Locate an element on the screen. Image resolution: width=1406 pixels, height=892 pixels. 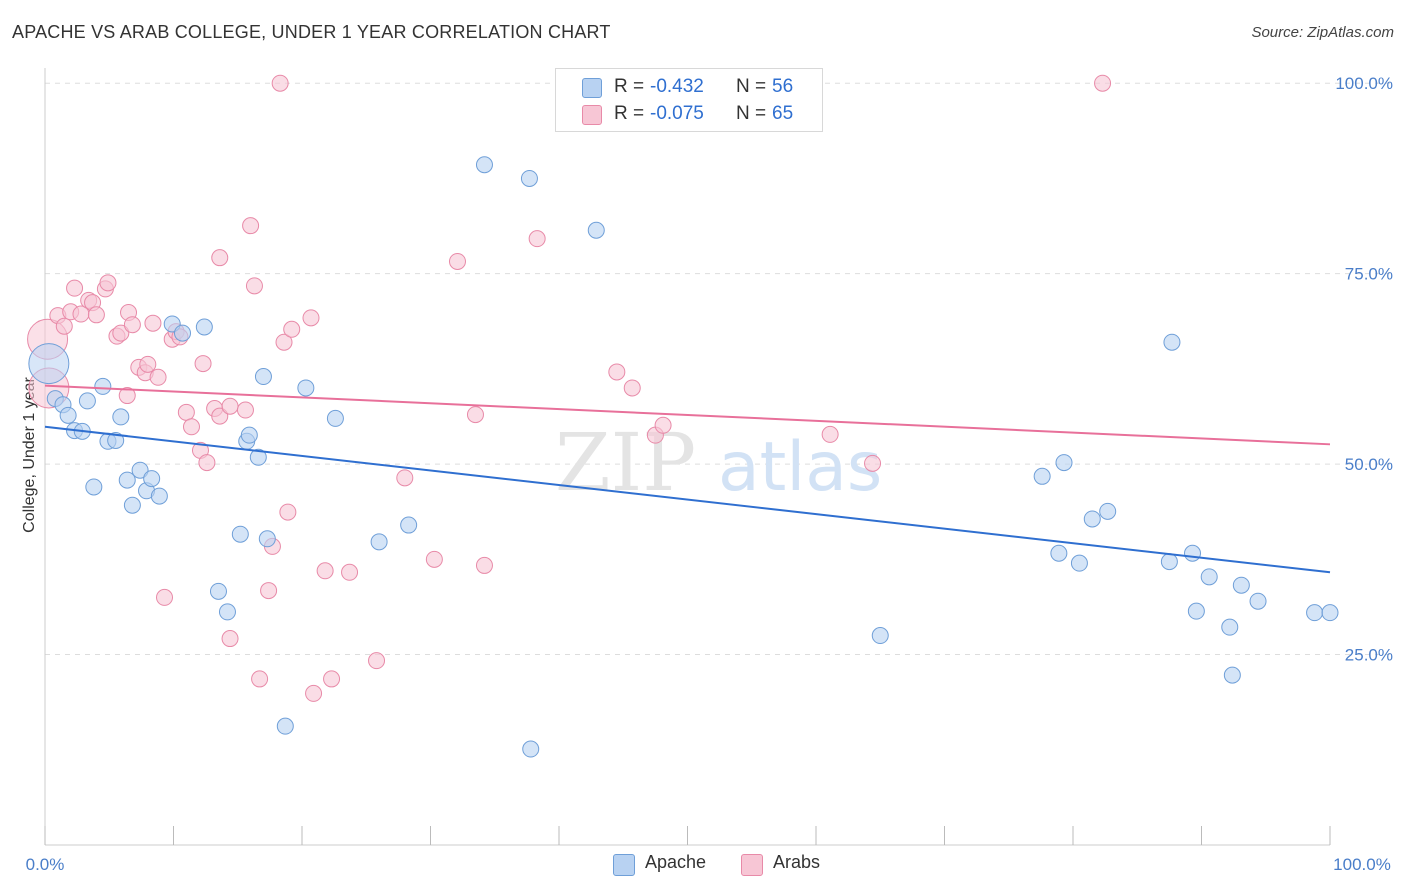
legend-row-arabs: R = -0.075 N = 65 is located at coordinates (689, 114).